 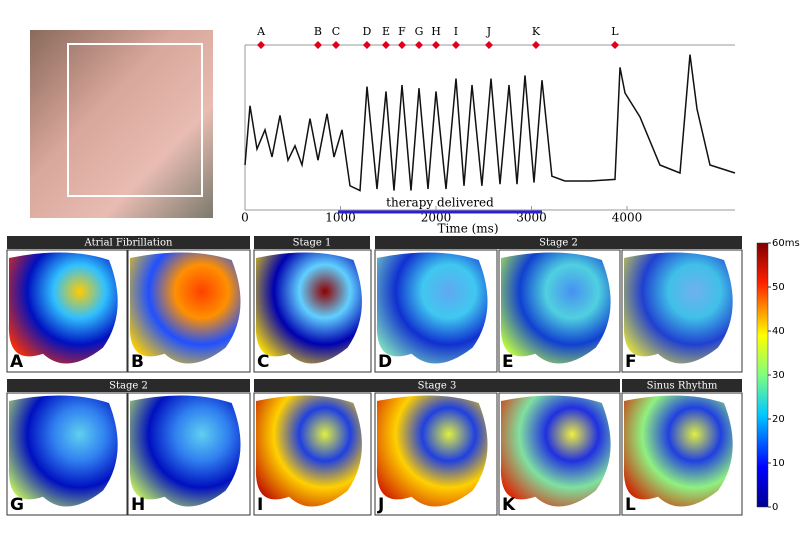 What do you see at coordinates (261, 31) in the screenshot?
I see `event-label: A` at bounding box center [261, 31].